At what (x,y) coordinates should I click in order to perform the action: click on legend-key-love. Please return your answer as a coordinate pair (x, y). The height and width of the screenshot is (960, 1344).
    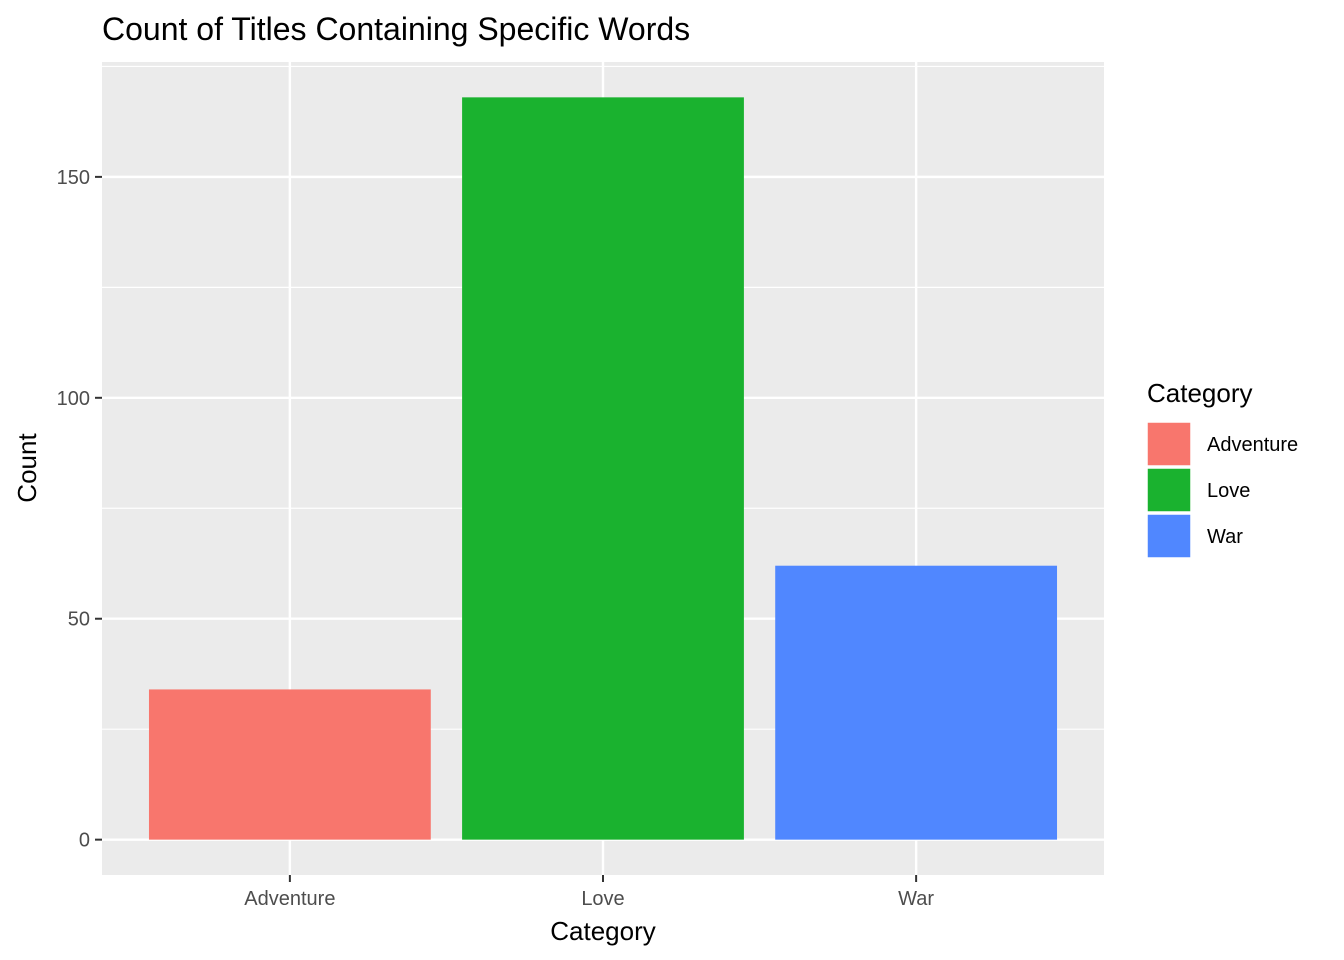
    Looking at the image, I should click on (1169, 490).